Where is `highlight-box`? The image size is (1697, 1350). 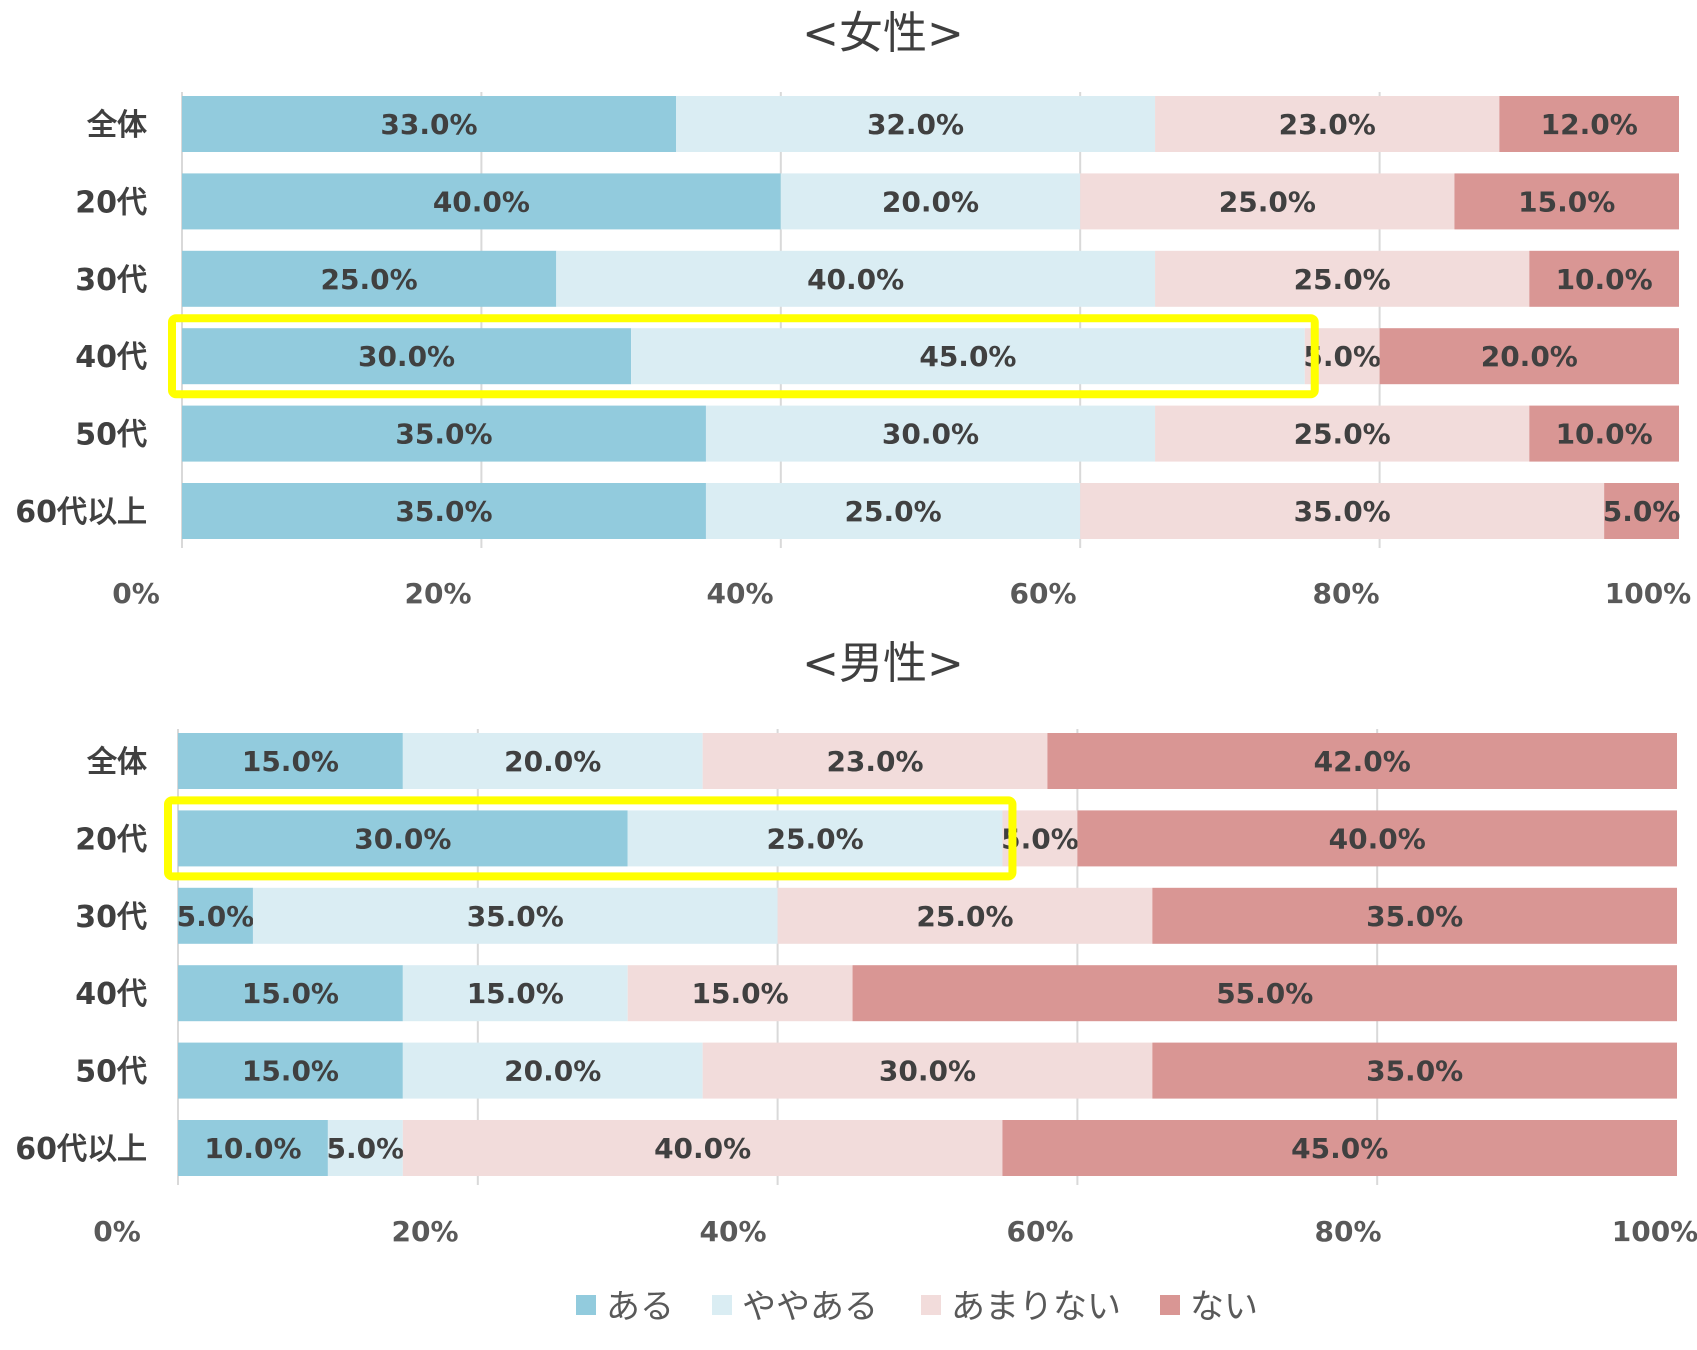 highlight-box is located at coordinates (743, 356).